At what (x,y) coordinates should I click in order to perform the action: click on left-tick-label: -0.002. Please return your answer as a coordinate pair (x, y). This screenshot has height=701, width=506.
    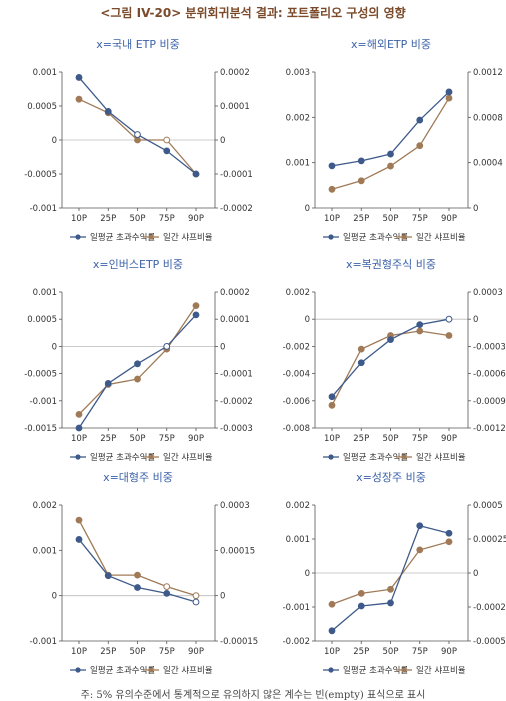
    Looking at the image, I should click on (296, 347).